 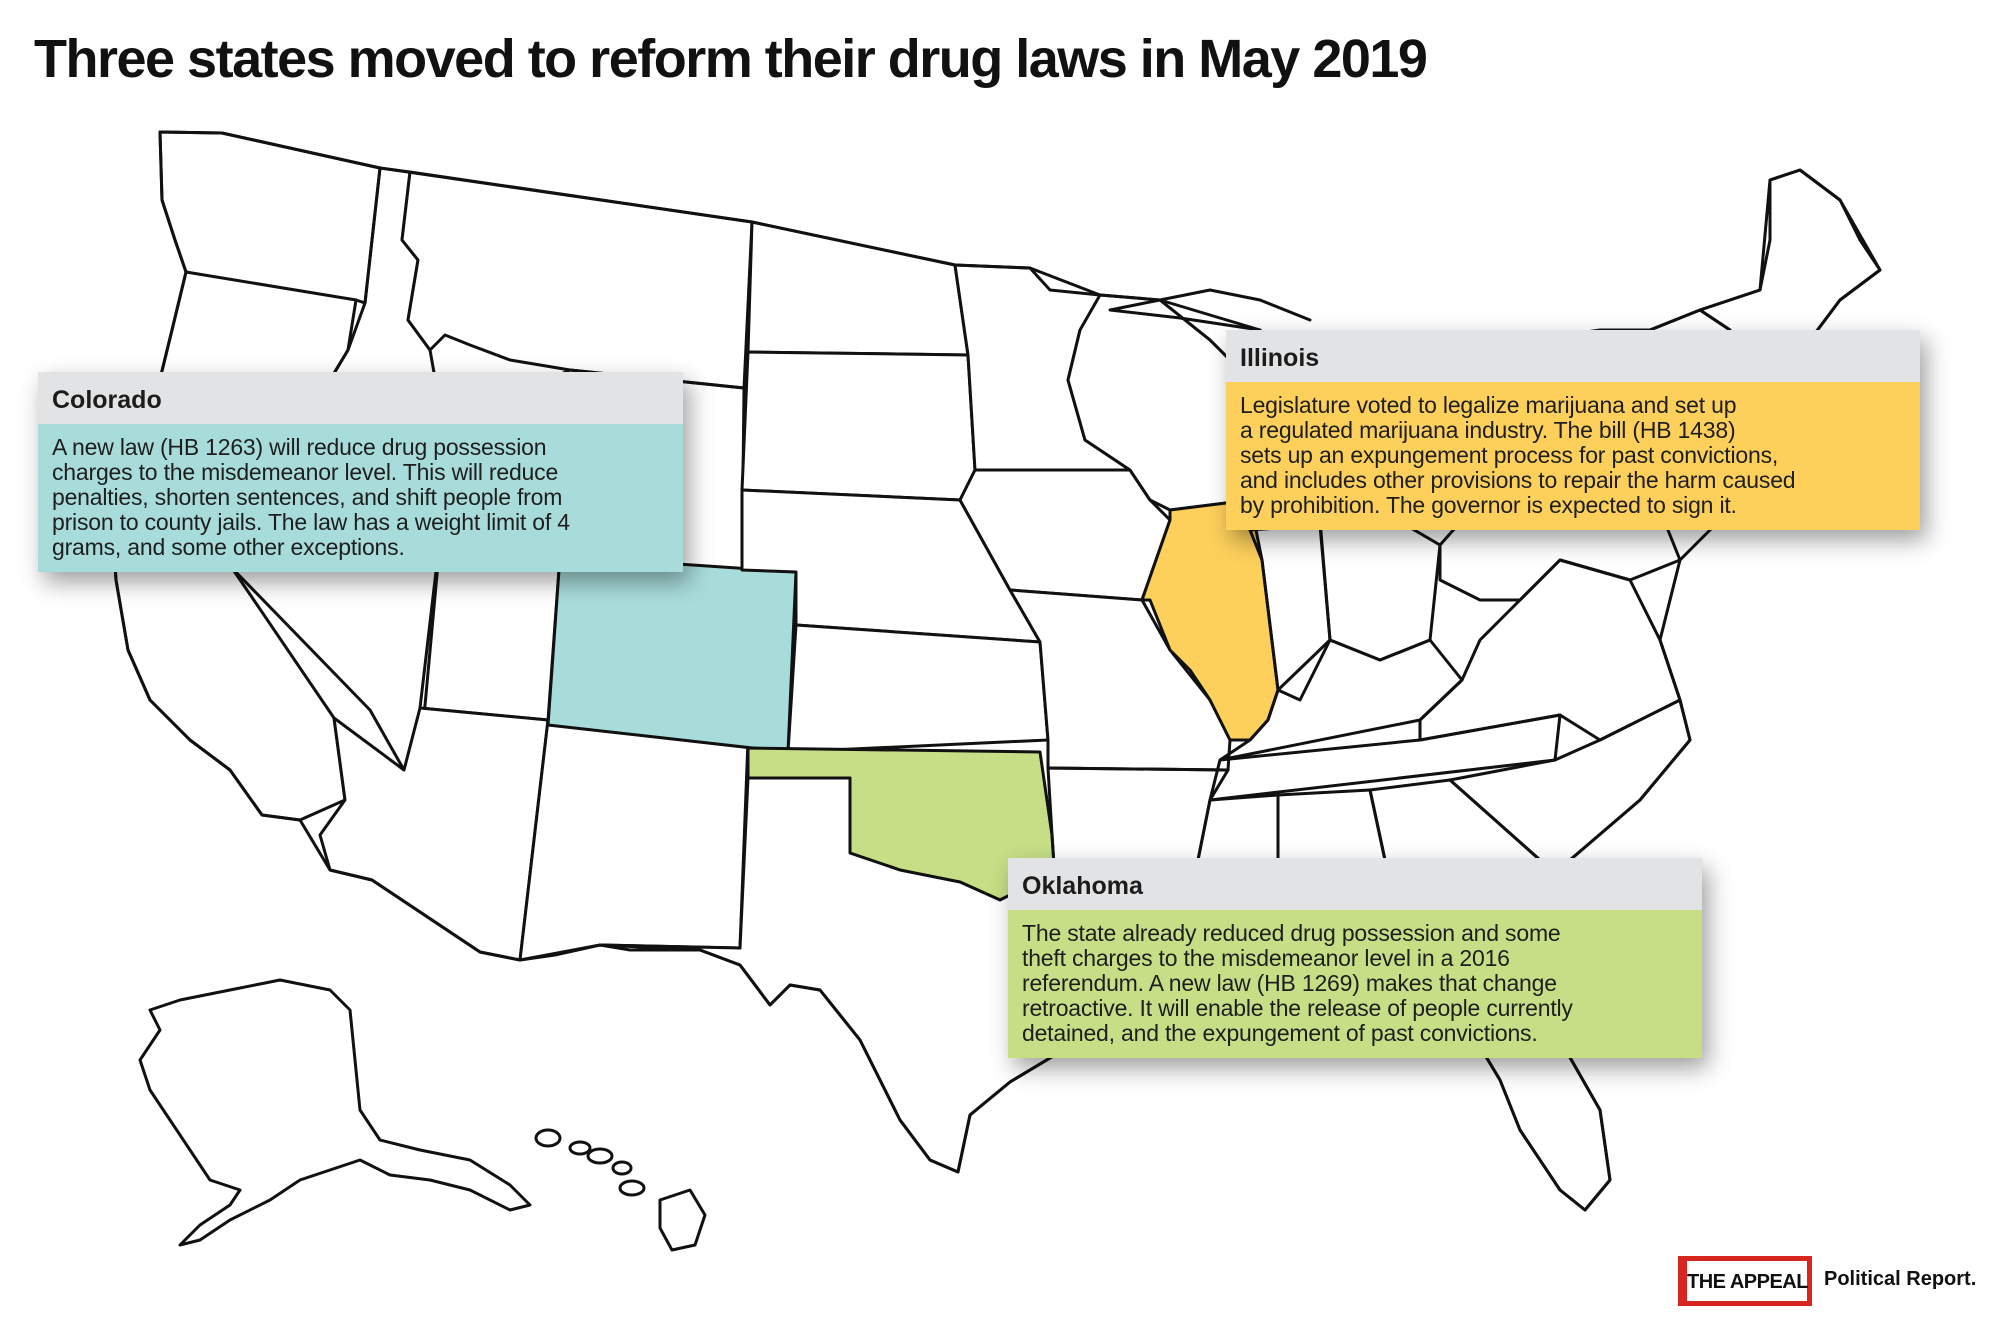 I want to click on state-ohio, so click(x=1380, y=585).